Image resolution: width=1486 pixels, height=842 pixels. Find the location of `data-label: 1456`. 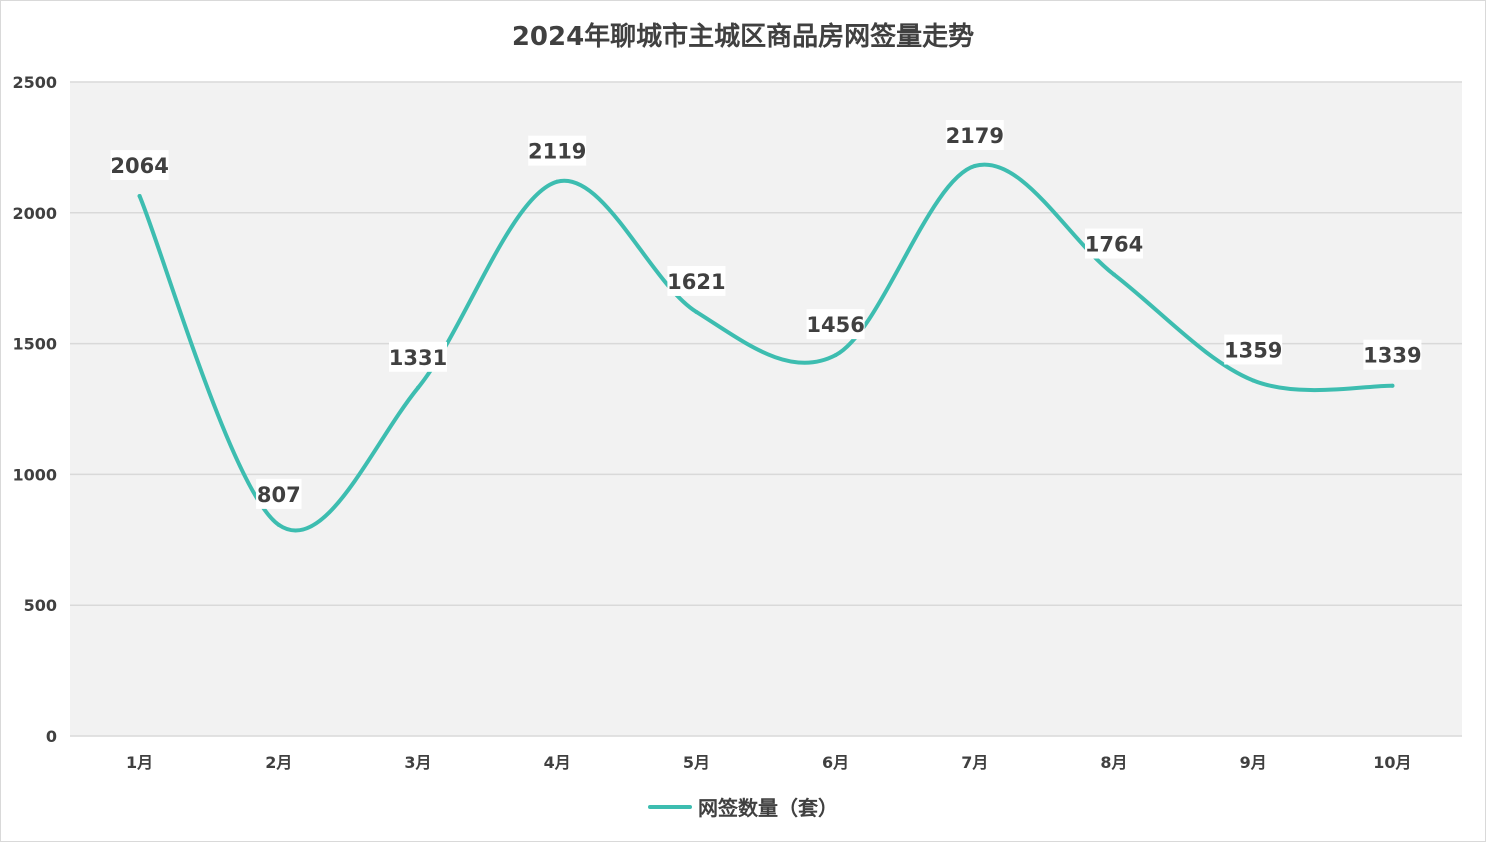

data-label: 1456 is located at coordinates (835, 325).